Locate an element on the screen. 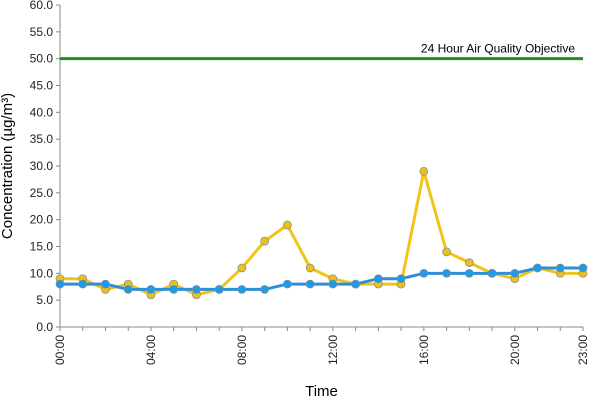  y-tick-label: 30.0 is located at coordinates (42, 166).